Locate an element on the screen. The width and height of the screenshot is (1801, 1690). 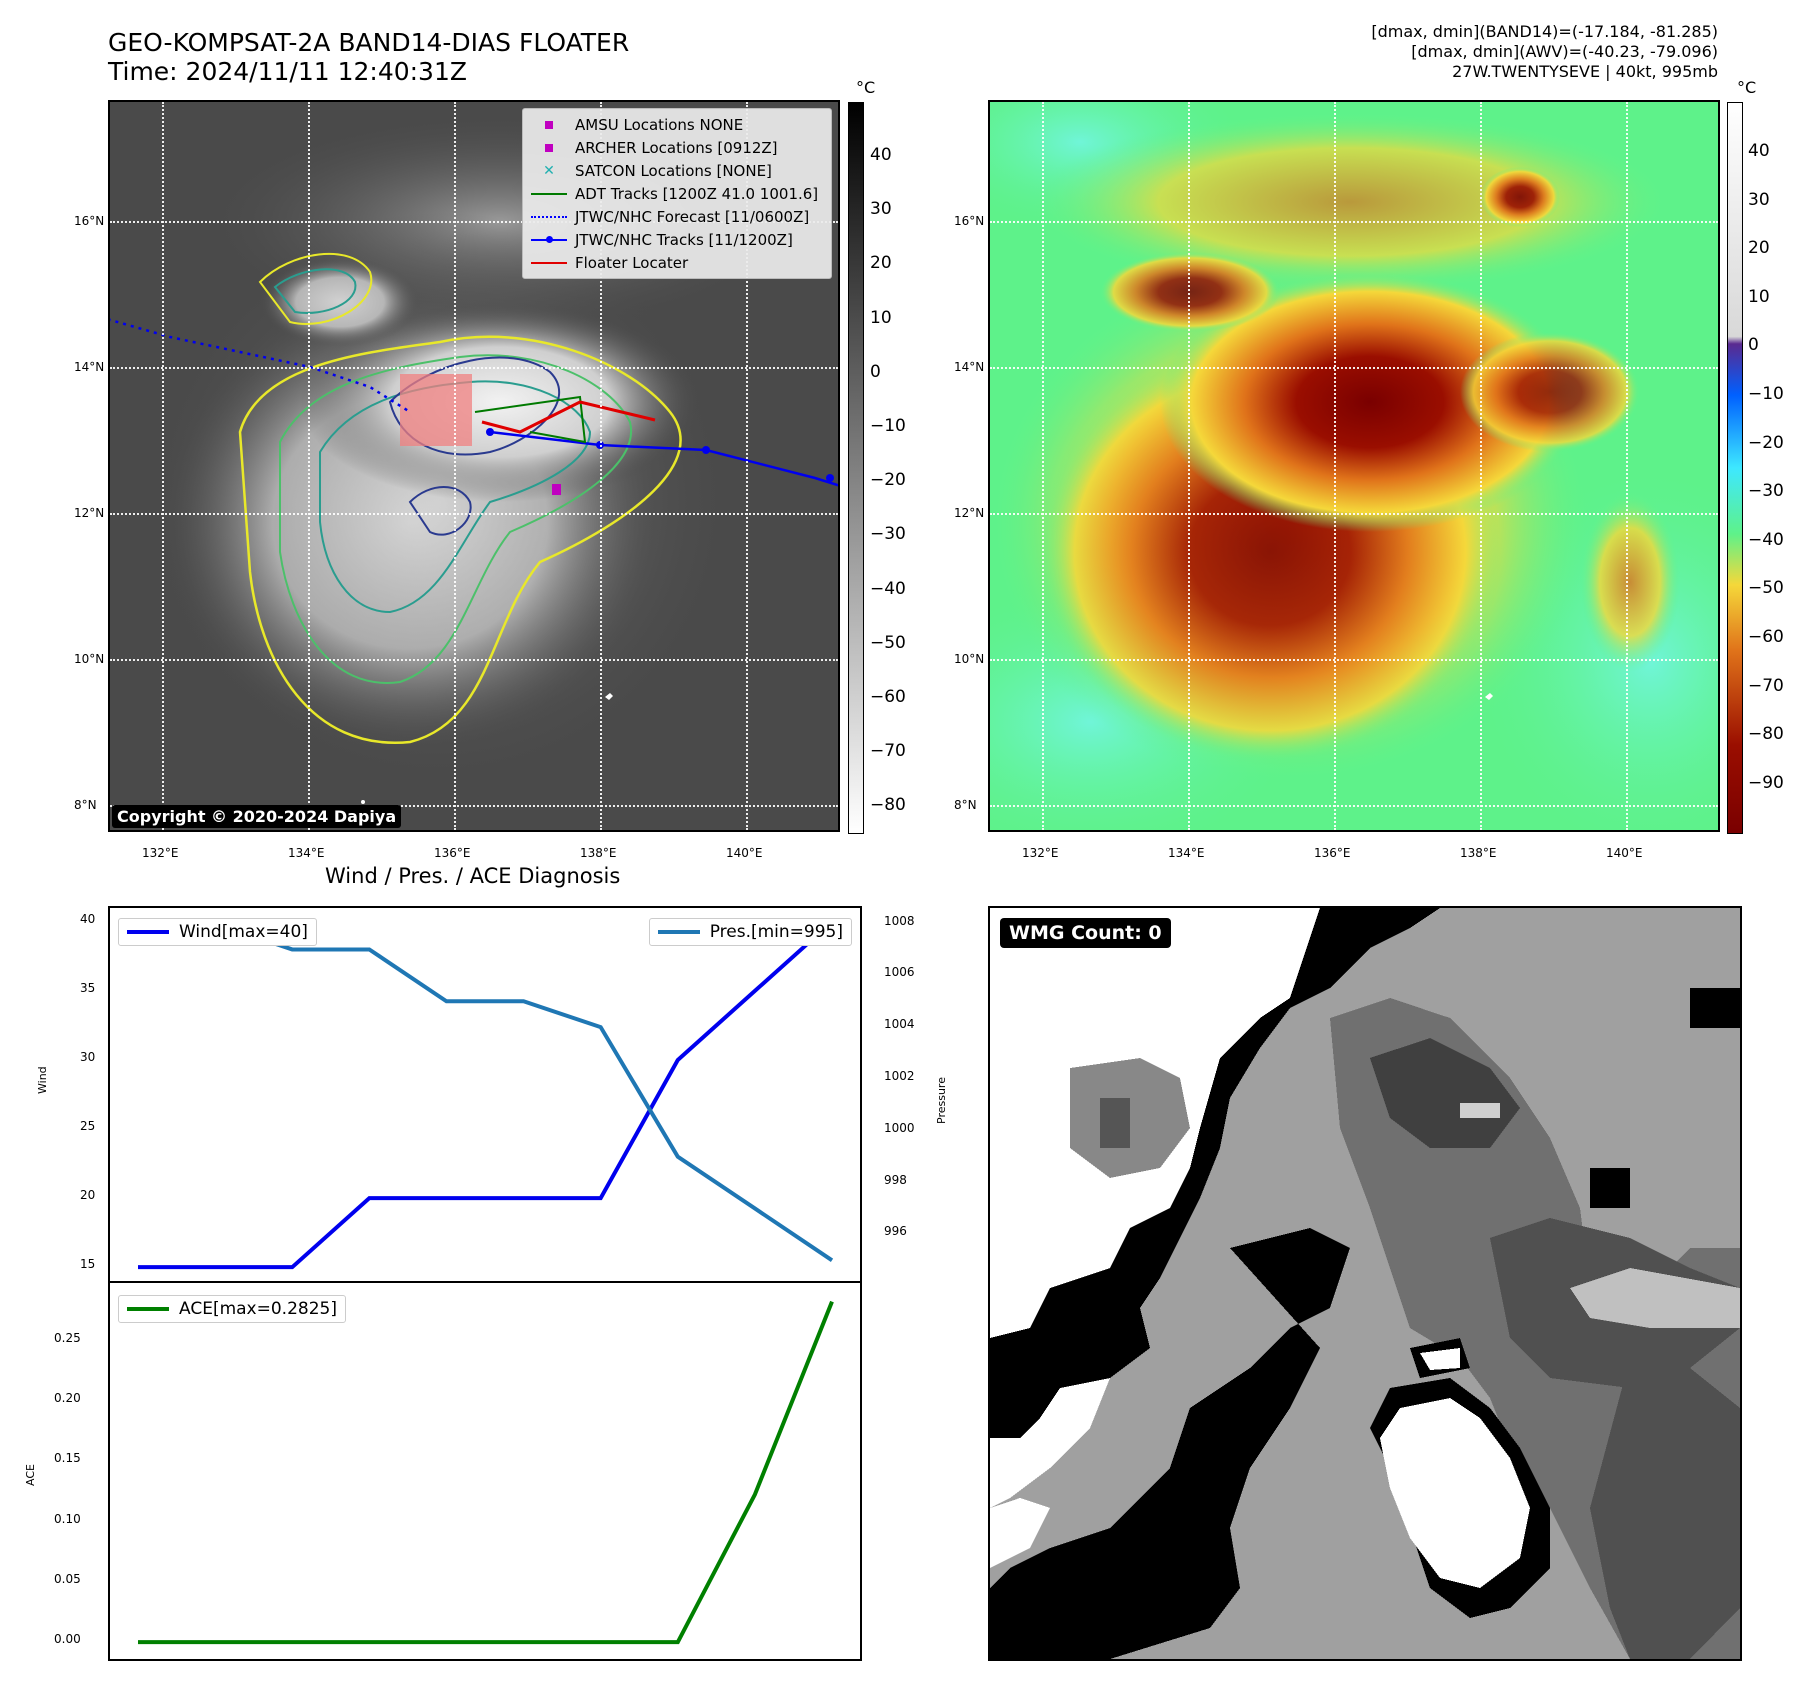
colorbar-tick: −90 is located at coordinates (1766, 782).